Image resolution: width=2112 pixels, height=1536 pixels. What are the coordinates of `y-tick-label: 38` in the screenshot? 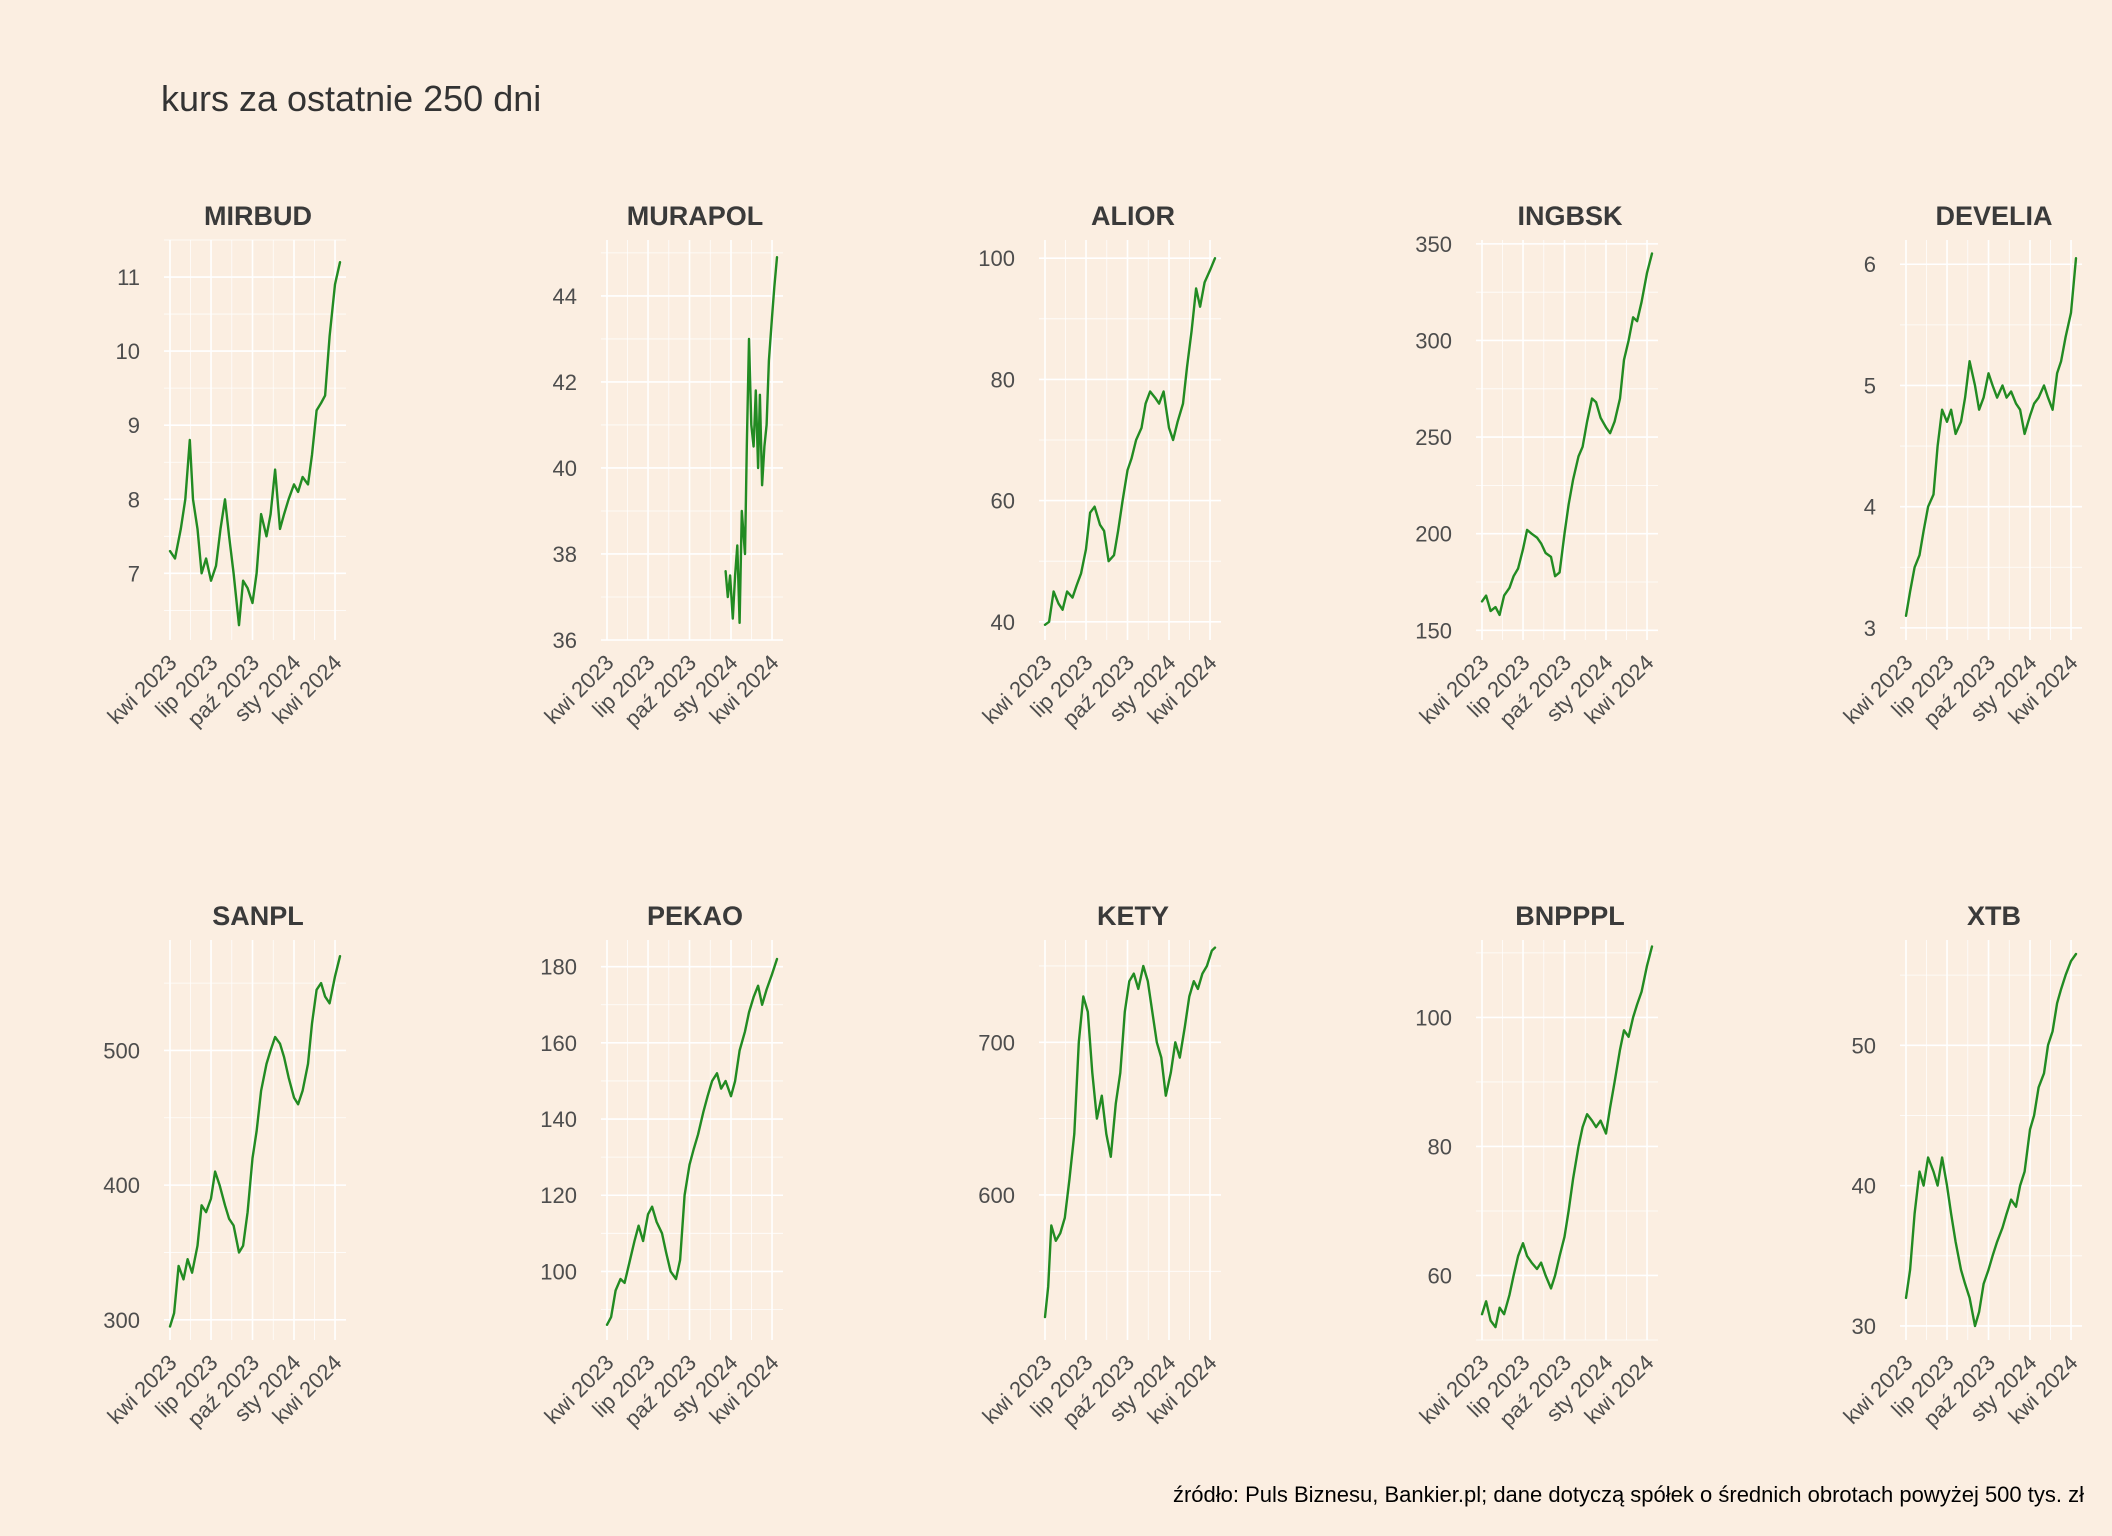 It's located at (565, 554).